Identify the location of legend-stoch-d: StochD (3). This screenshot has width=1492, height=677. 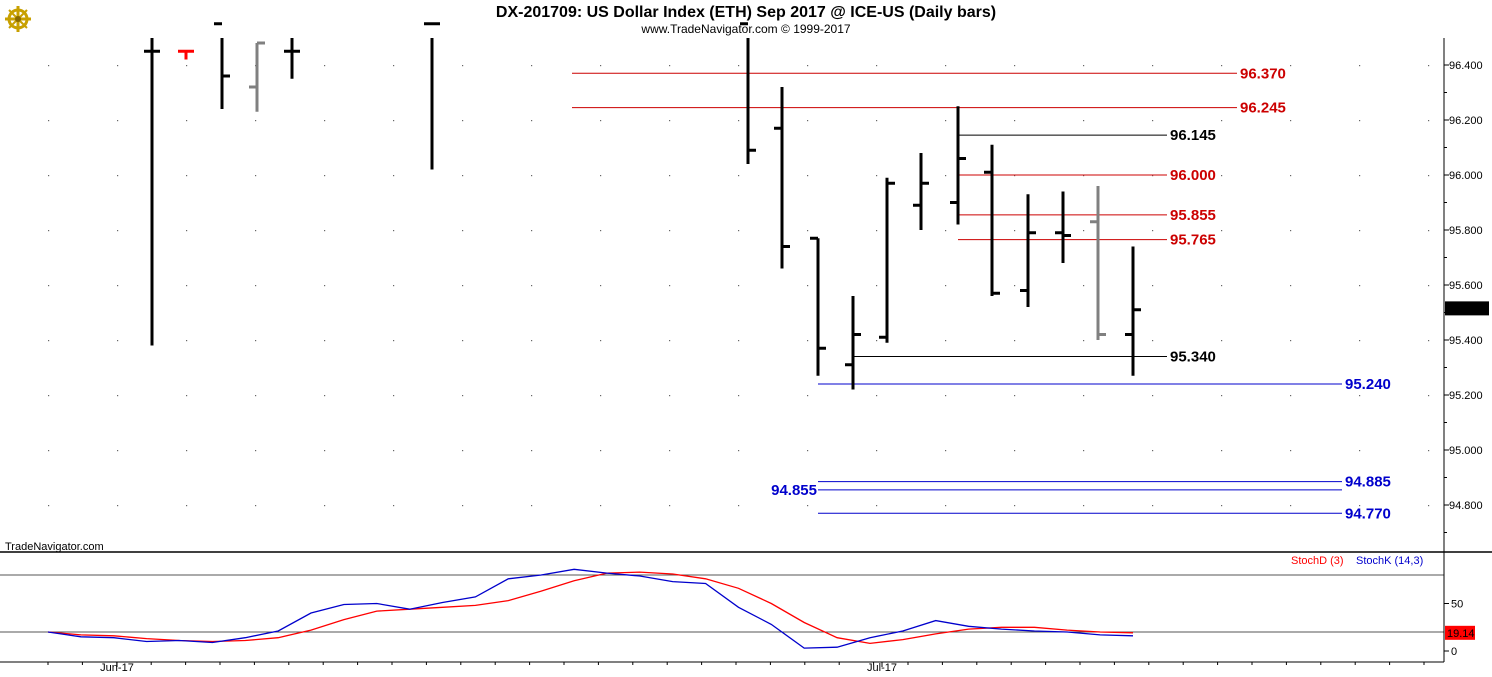
(1317, 561).